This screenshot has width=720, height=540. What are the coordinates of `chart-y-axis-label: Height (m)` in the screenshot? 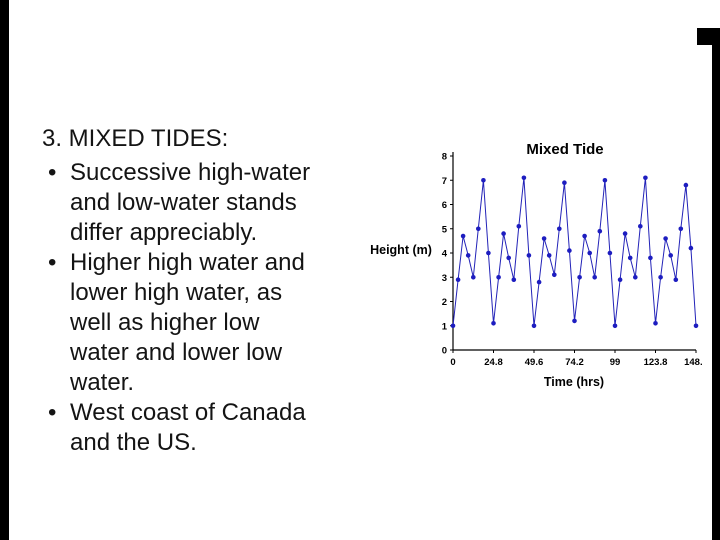 It's located at (401, 250).